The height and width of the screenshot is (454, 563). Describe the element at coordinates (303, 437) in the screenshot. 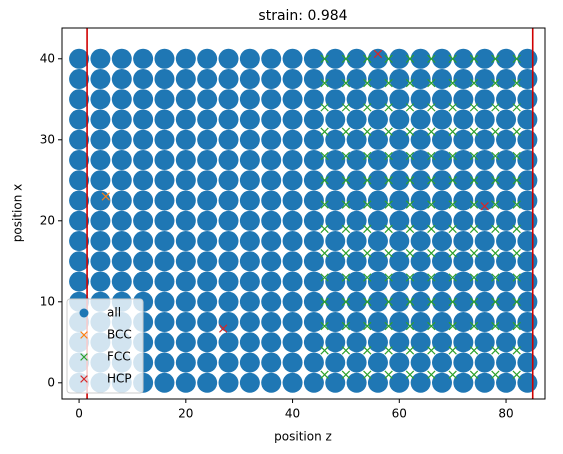

I see `x-axis-label: position z` at that location.